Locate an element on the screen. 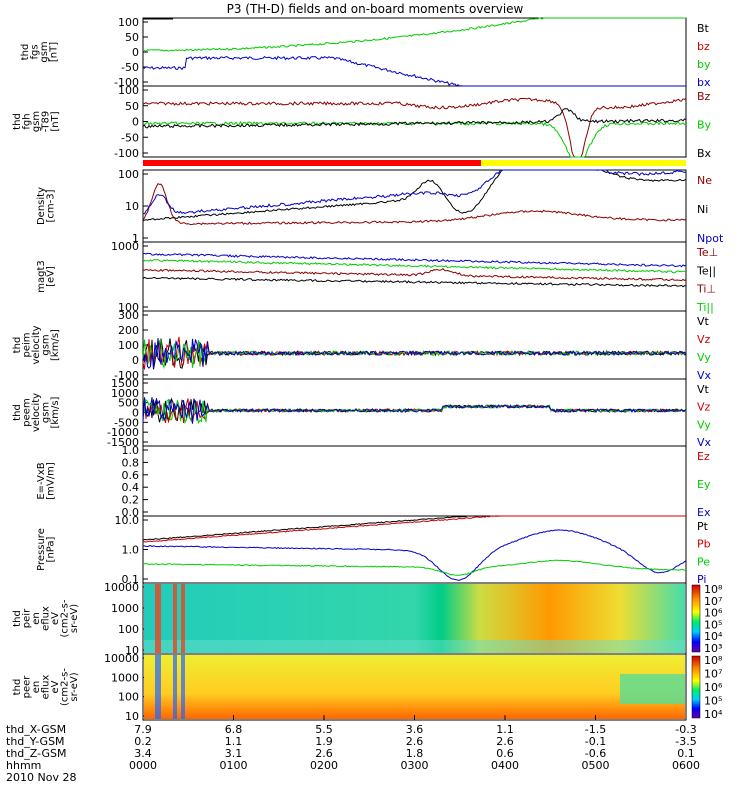 Image resolution: width=750 pixels, height=800 pixels. footer-value: 5.5 is located at coordinates (324, 729).